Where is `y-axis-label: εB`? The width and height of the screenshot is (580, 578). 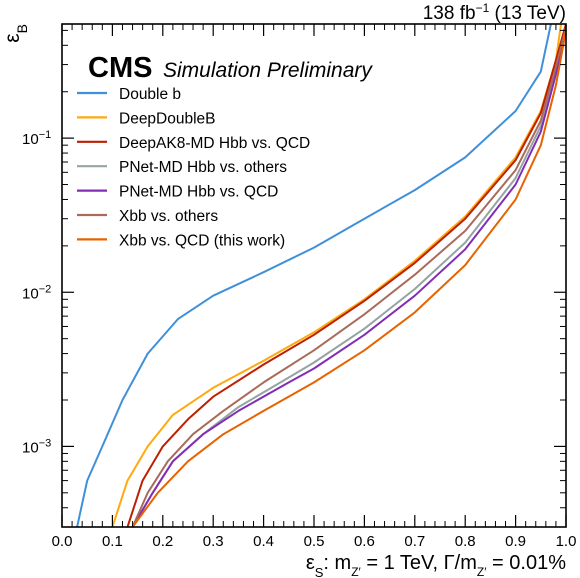
y-axis-label: εB is located at coordinates (15, 33).